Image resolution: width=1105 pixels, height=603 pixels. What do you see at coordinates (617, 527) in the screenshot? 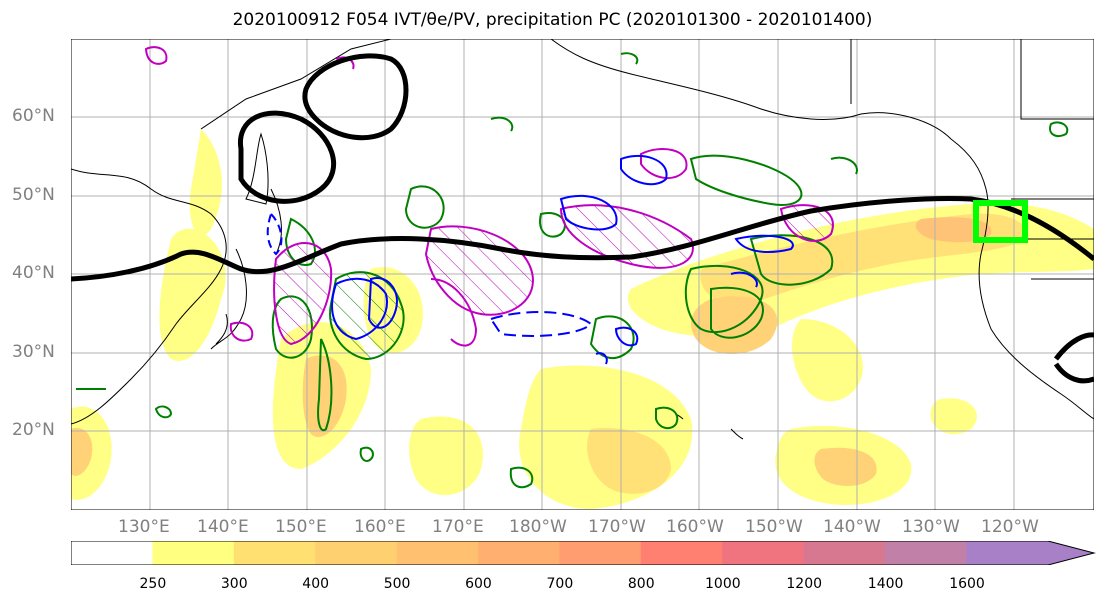
I see `lon-label-170w: 170°W` at bounding box center [617, 527].